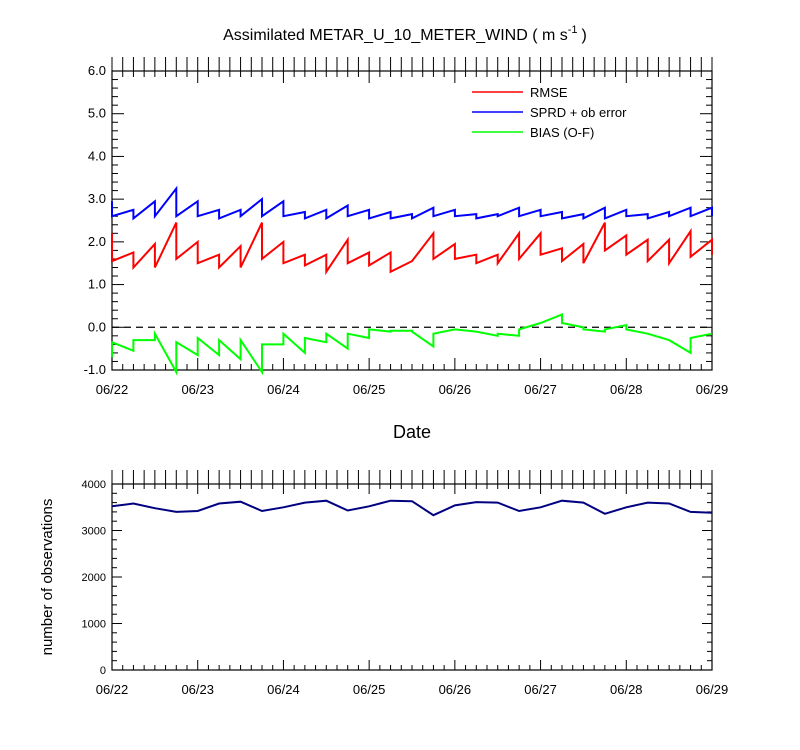  What do you see at coordinates (97, 326) in the screenshot?
I see `y-tick-label: 0.0` at bounding box center [97, 326].